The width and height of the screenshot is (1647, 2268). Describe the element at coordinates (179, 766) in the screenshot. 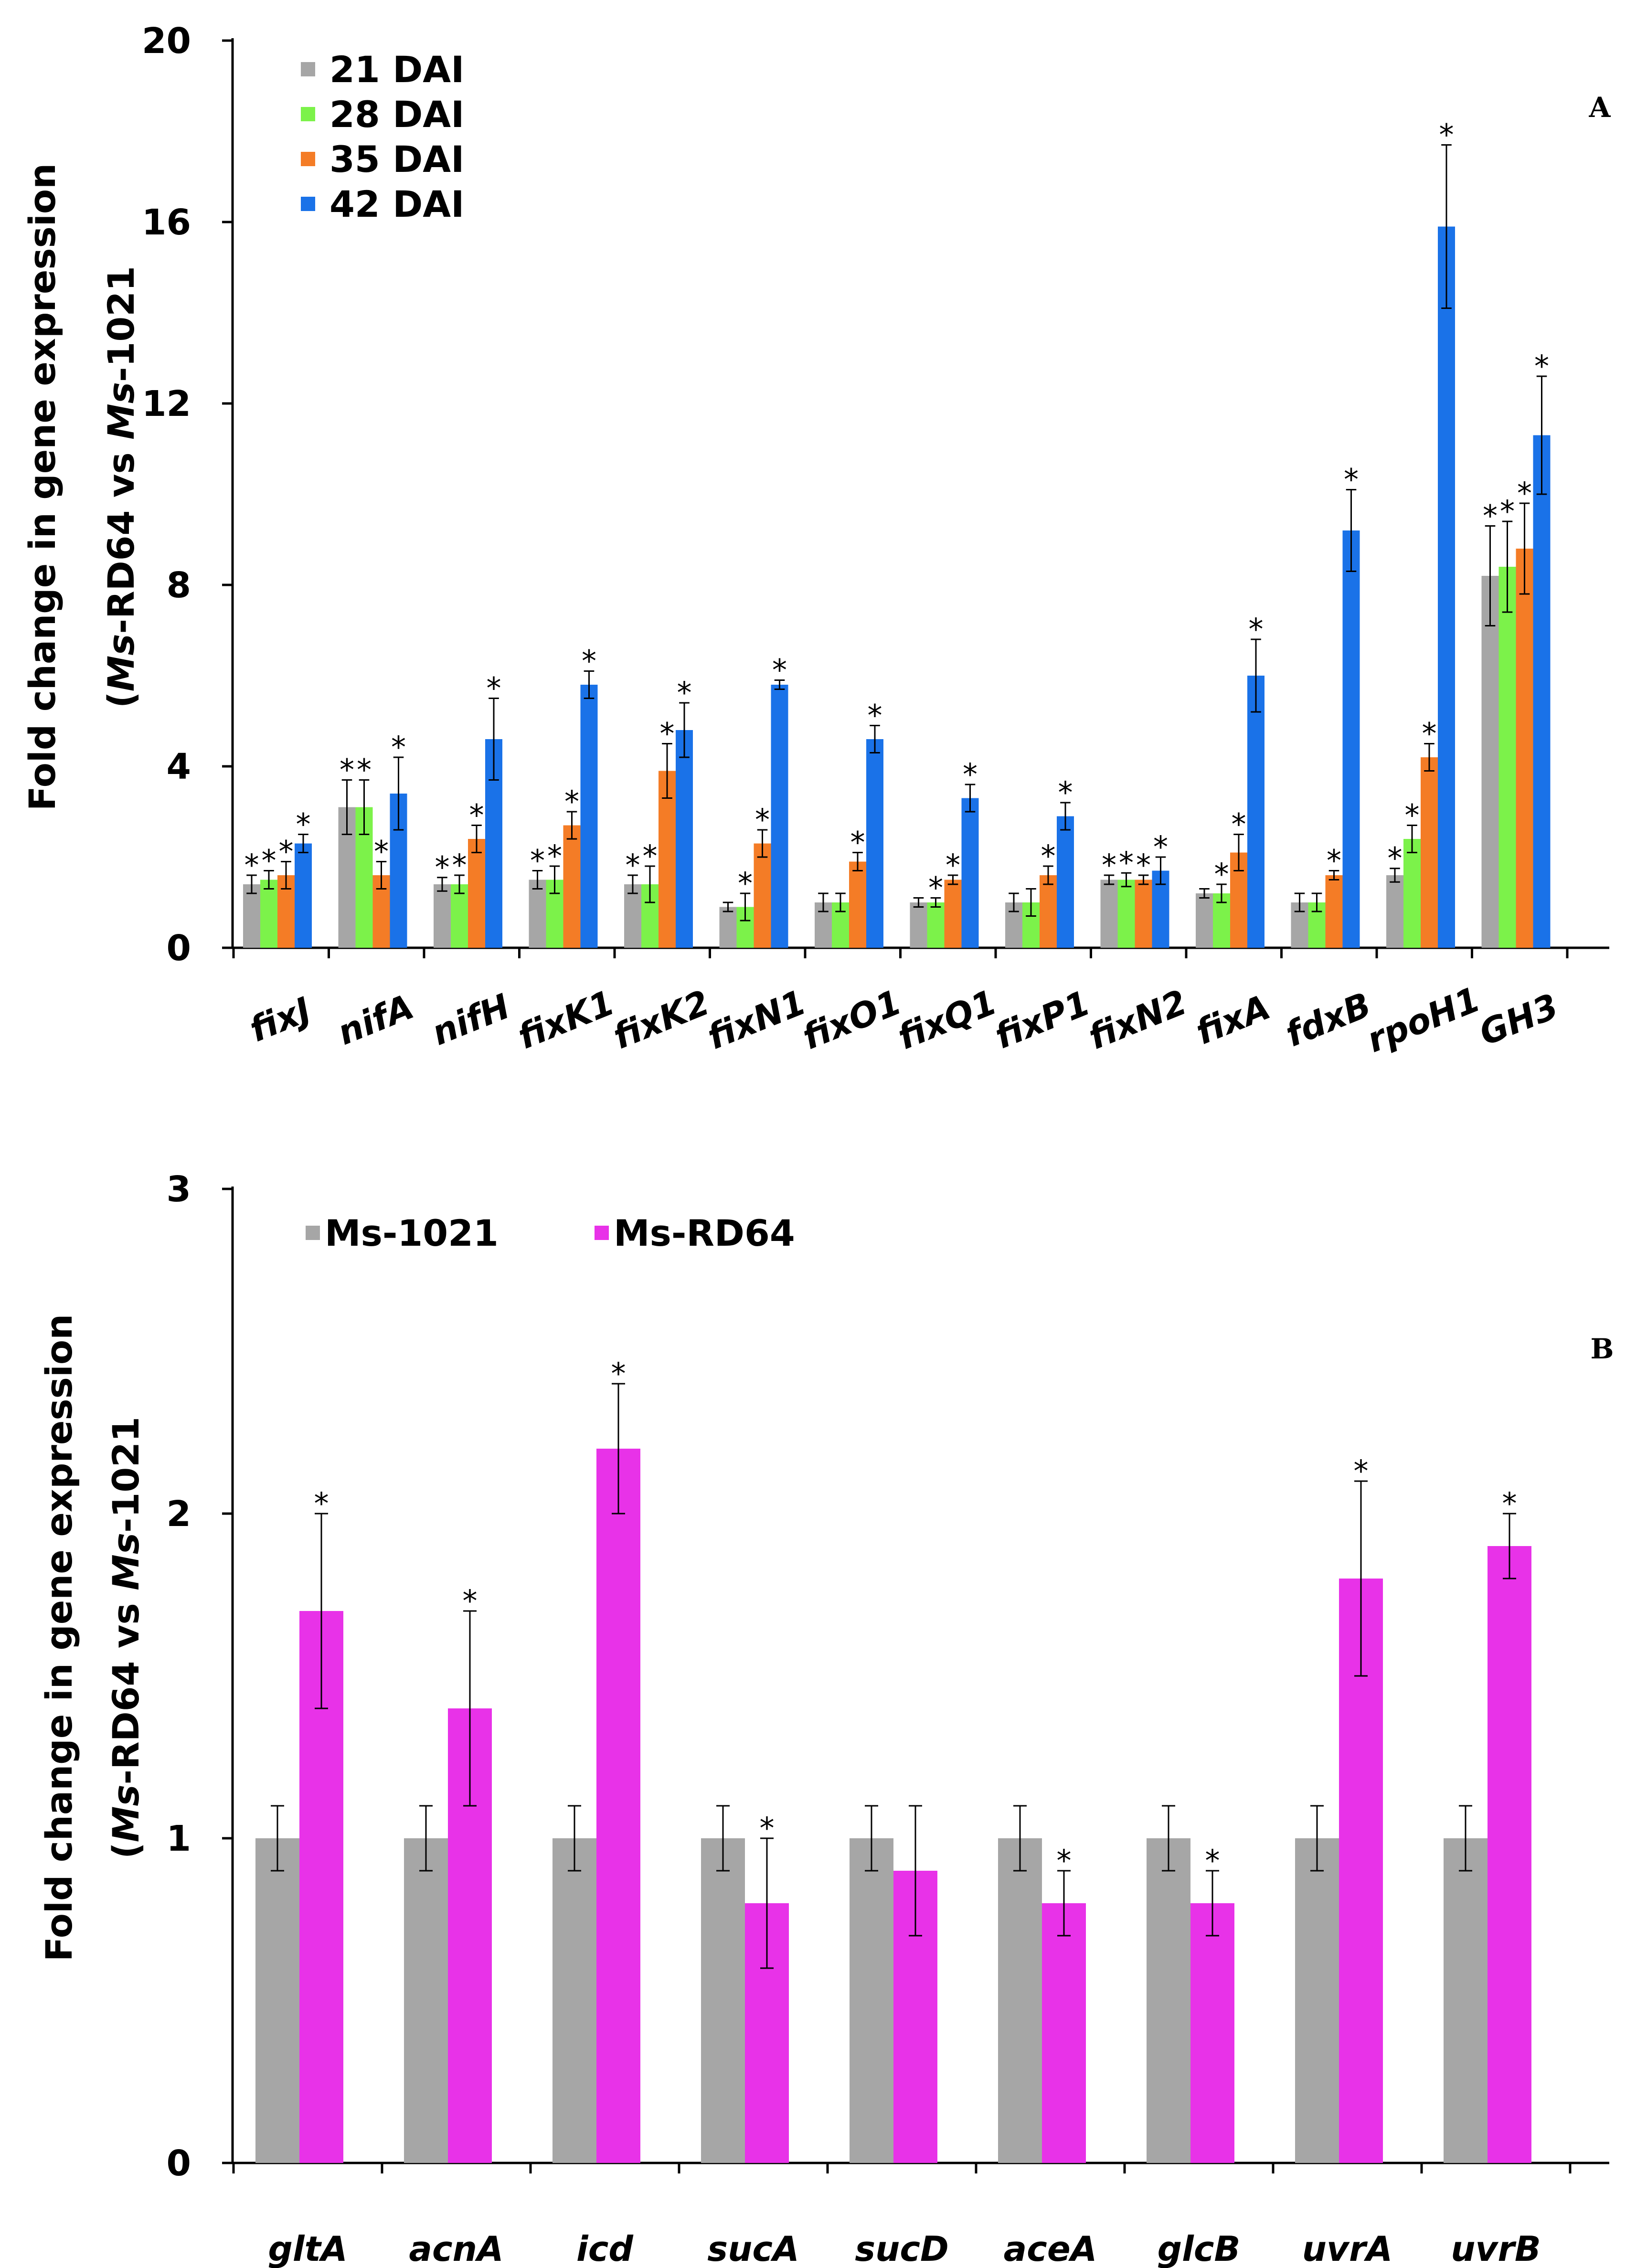

I see `y-tick-label: 4` at that location.